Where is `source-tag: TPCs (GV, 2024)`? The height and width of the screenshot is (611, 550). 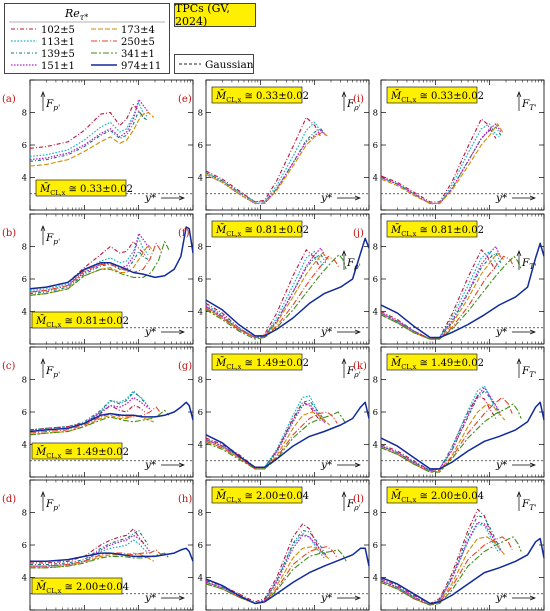
source-tag: TPCs (GV, 2024) is located at coordinates (215, 15).